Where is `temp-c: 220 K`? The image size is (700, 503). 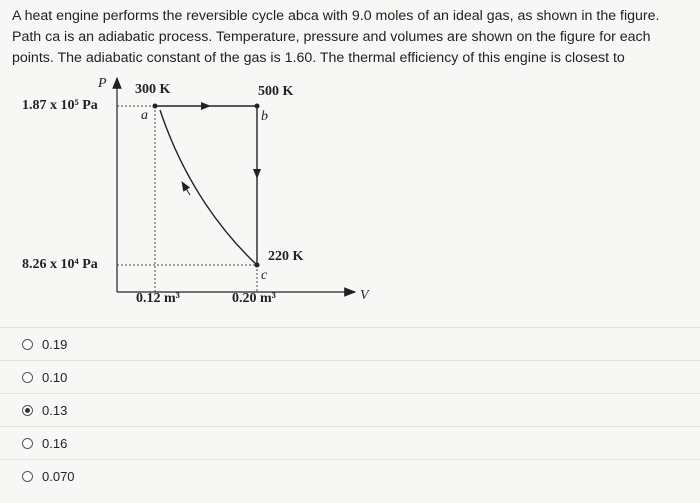 temp-c: 220 K is located at coordinates (286, 256).